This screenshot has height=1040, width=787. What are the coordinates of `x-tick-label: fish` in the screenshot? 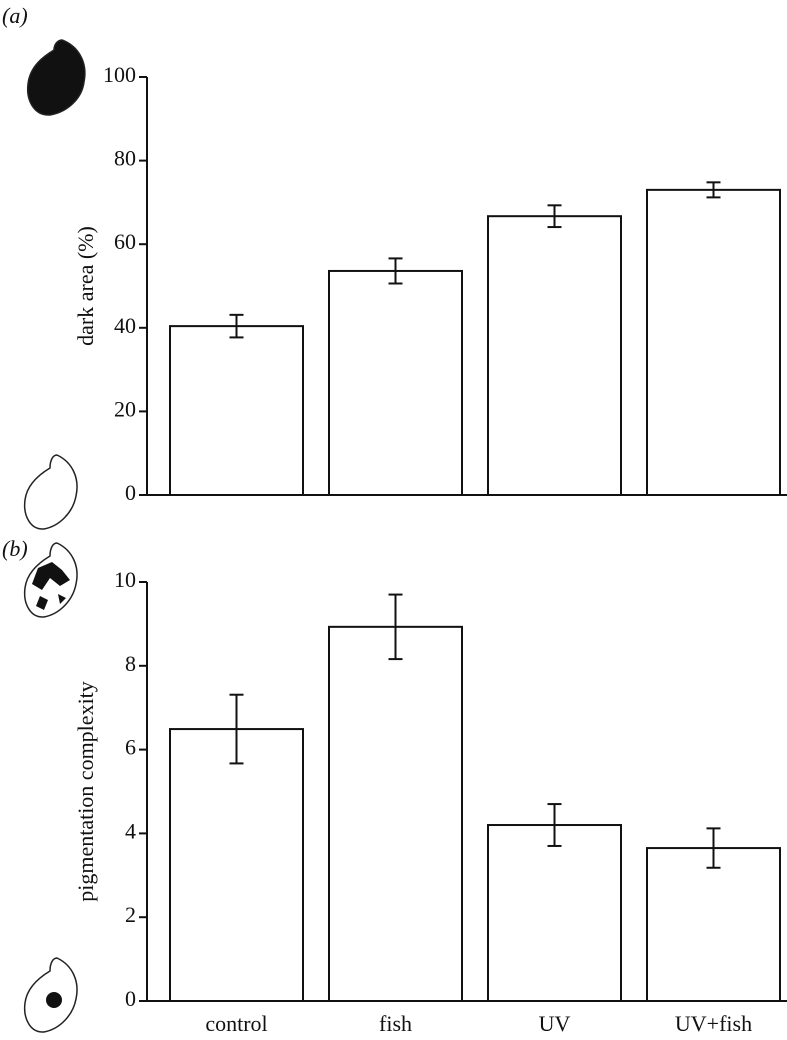 It's located at (395, 1023).